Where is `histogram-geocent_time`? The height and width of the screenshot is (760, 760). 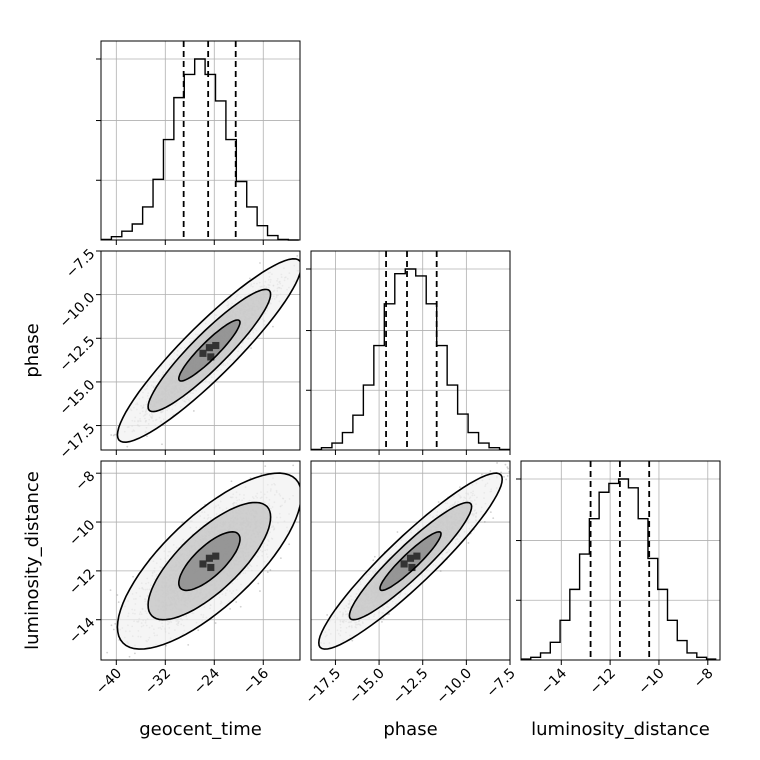
histogram-geocent_time is located at coordinates (200, 149).